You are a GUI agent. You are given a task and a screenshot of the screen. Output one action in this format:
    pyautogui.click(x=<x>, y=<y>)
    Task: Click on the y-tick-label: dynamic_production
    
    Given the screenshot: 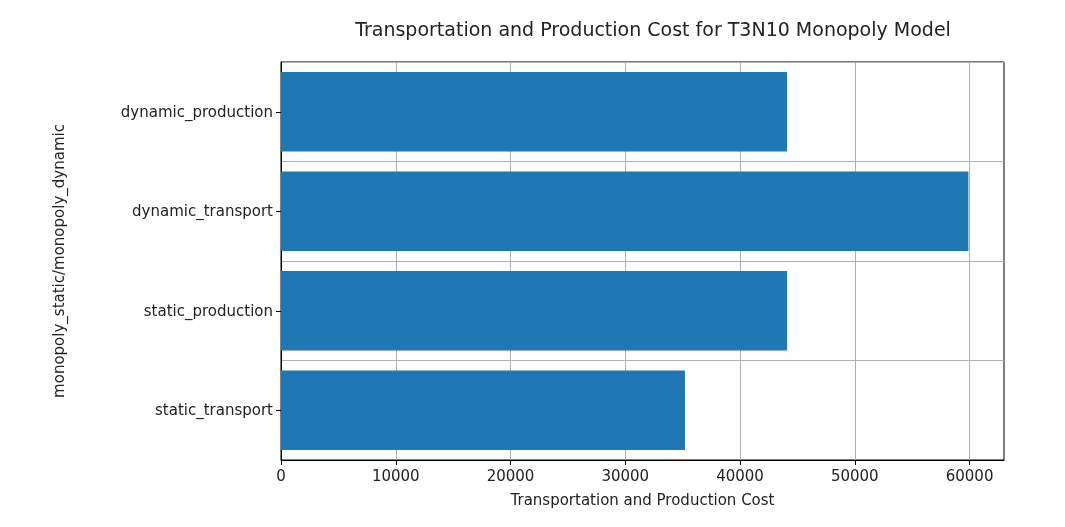 What is the action you would take?
    pyautogui.click(x=196, y=112)
    